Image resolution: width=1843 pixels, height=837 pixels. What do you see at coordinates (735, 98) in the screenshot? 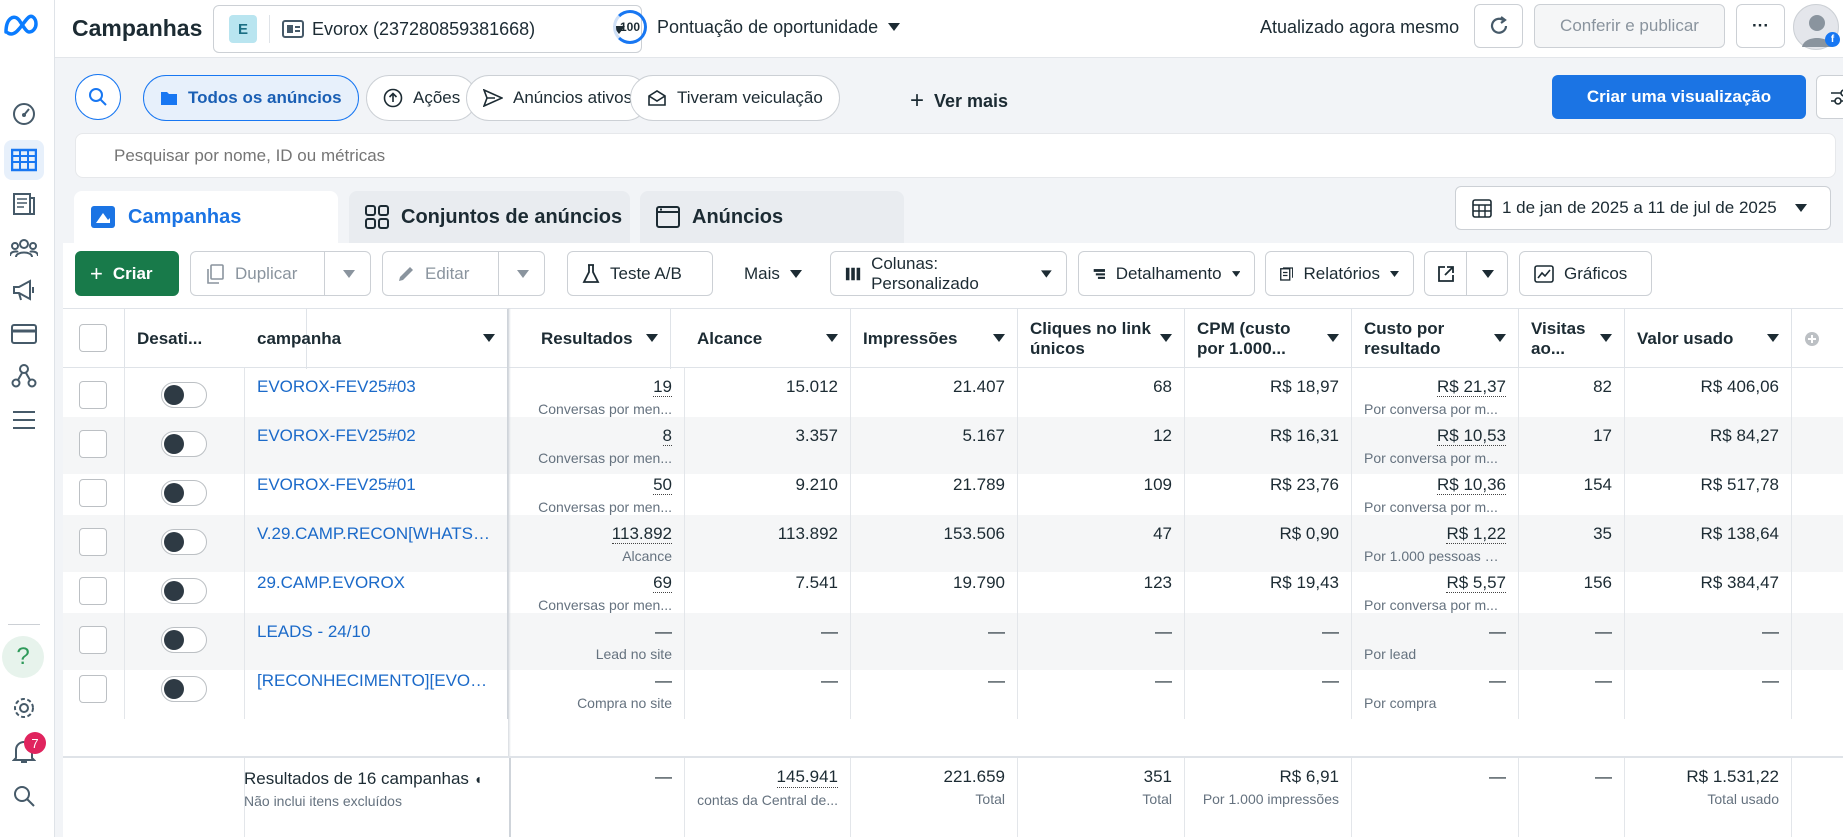
I see `filter-delivered: Tiveram veiculação` at bounding box center [735, 98].